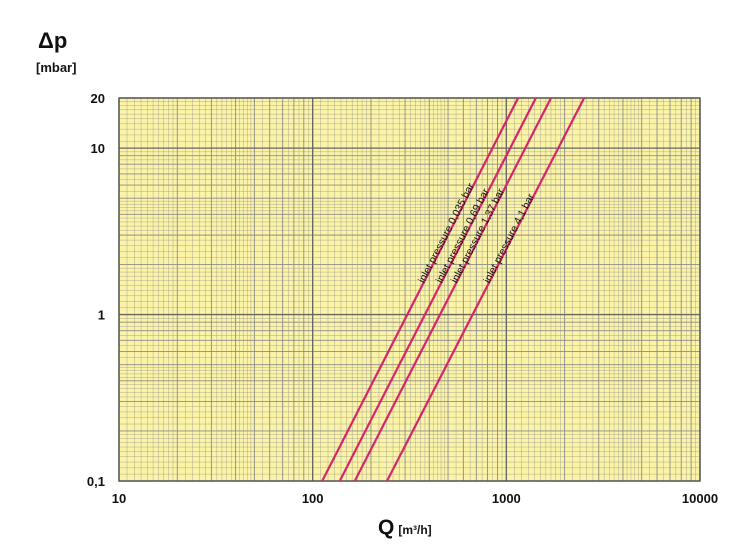 Image resolution: width=730 pixels, height=546 pixels. I want to click on y-tick-label: 20, so click(98, 98).